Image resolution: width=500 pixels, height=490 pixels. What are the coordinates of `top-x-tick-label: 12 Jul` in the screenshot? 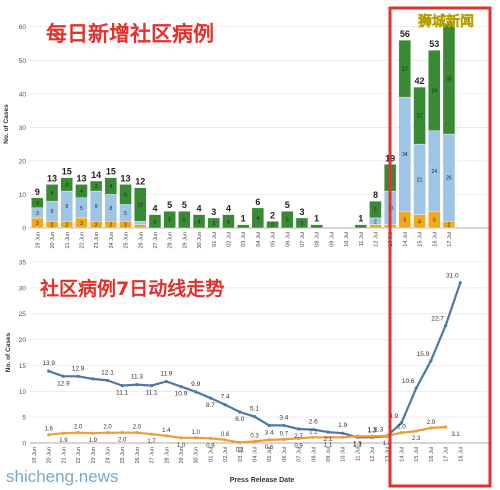 It's located at (376, 239).